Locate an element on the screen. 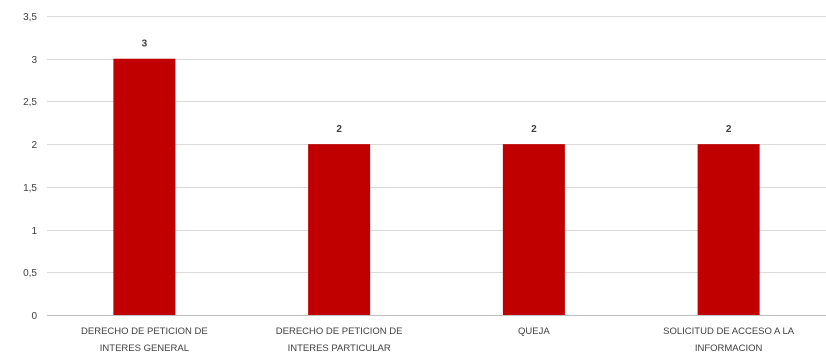  y-tick-label: 1 is located at coordinates (34, 231).